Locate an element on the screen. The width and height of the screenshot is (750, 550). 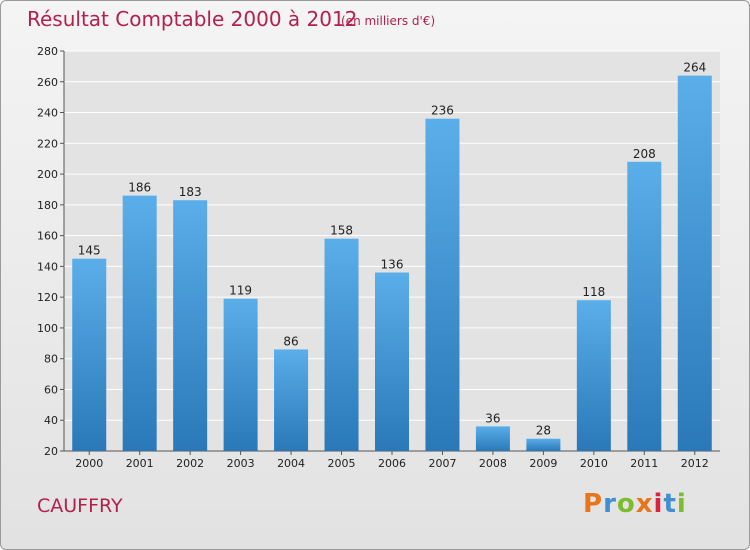
y-tick-label: 40 is located at coordinates (51, 420).